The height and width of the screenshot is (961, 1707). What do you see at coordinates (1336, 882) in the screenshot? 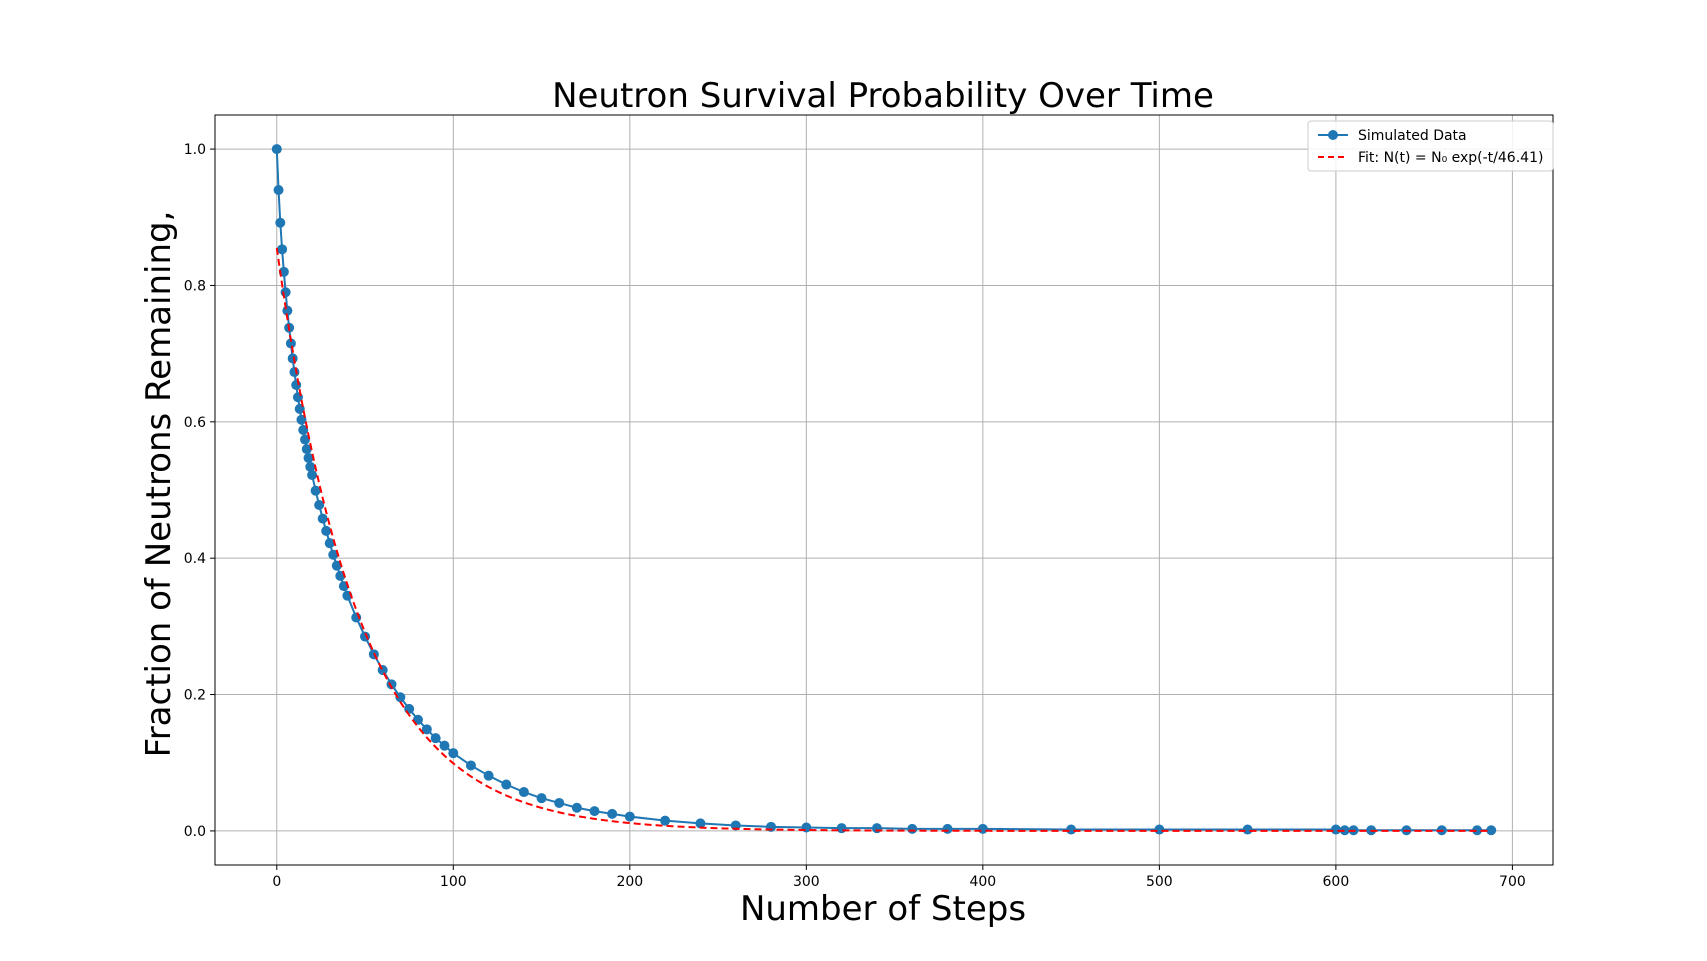
I see `x-tick-label: 600` at bounding box center [1336, 882].